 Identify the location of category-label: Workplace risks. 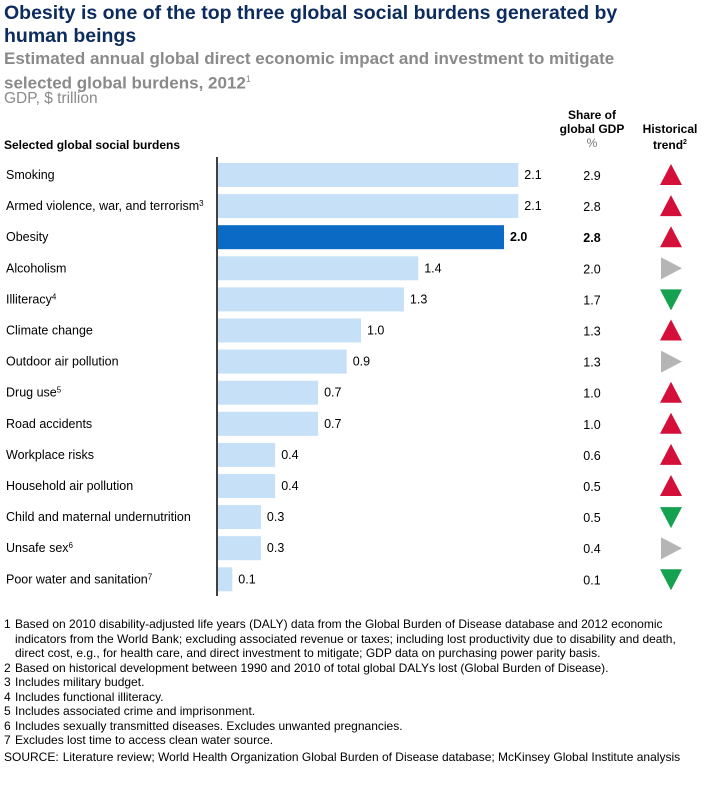
(50, 455).